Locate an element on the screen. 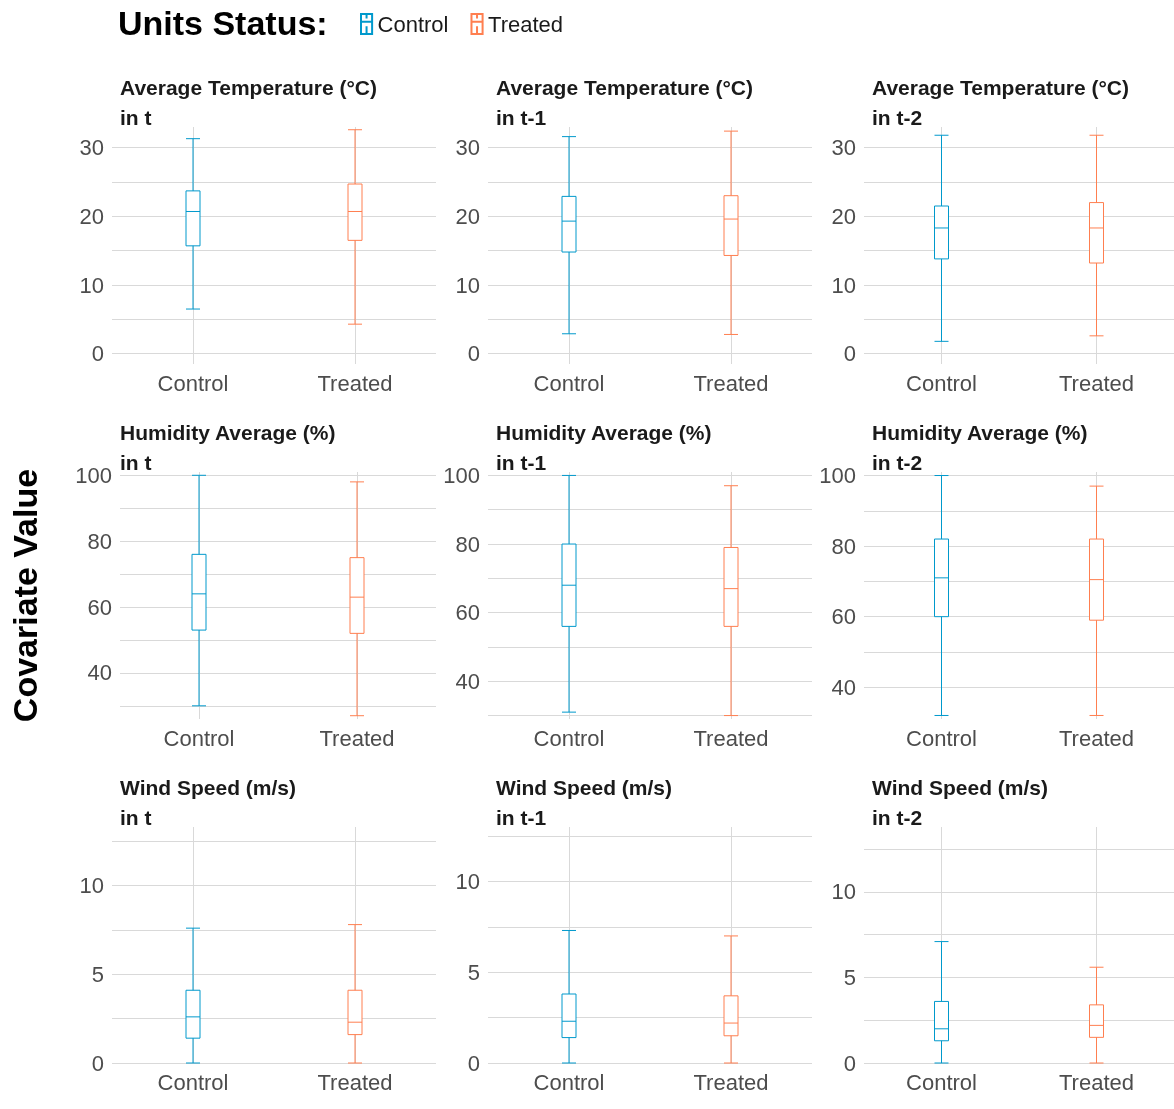  chart-title: Humidity Average (%) in t-2 is located at coordinates (980, 447).